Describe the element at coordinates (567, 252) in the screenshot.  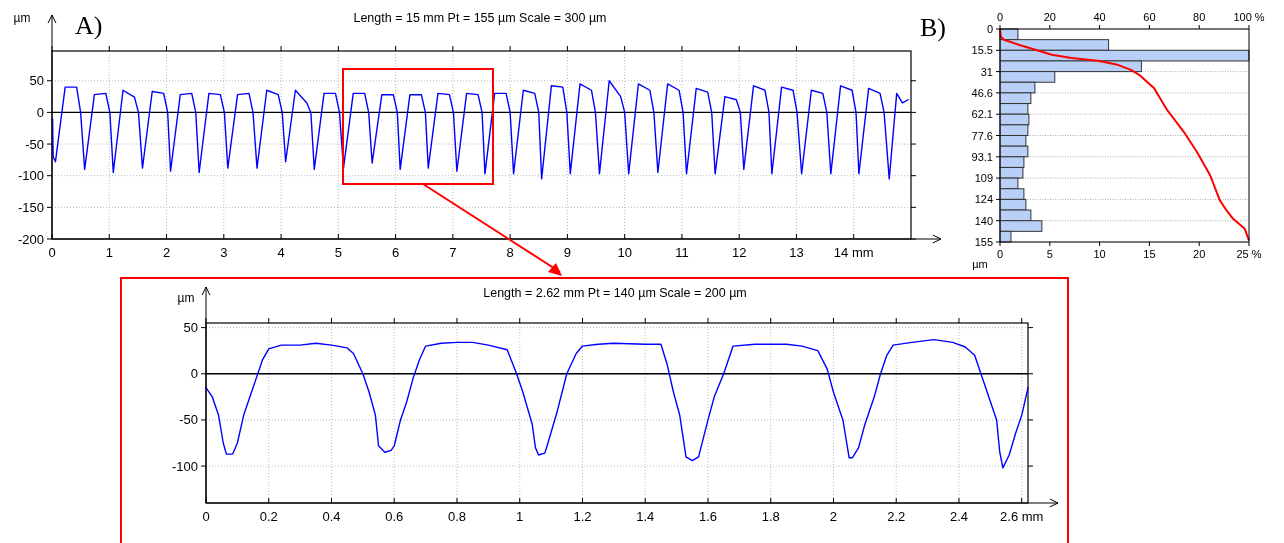
I see `x-tick-label: 9` at that location.